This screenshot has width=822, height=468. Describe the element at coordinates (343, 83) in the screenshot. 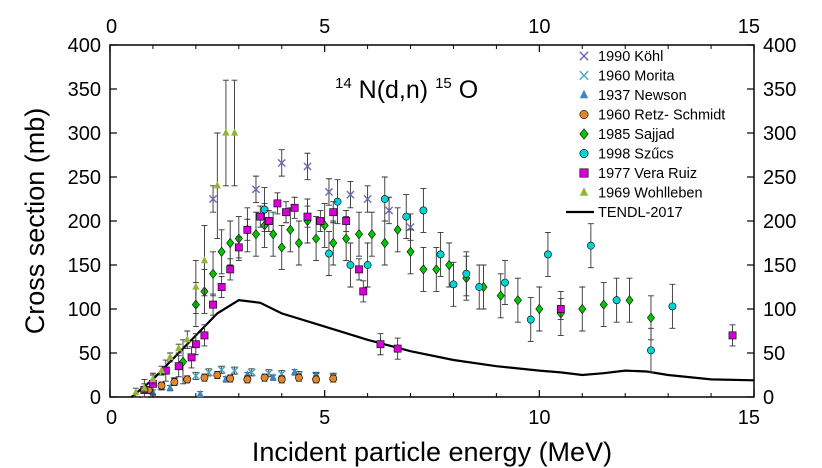

I see `title-superscript-a: 14` at that location.